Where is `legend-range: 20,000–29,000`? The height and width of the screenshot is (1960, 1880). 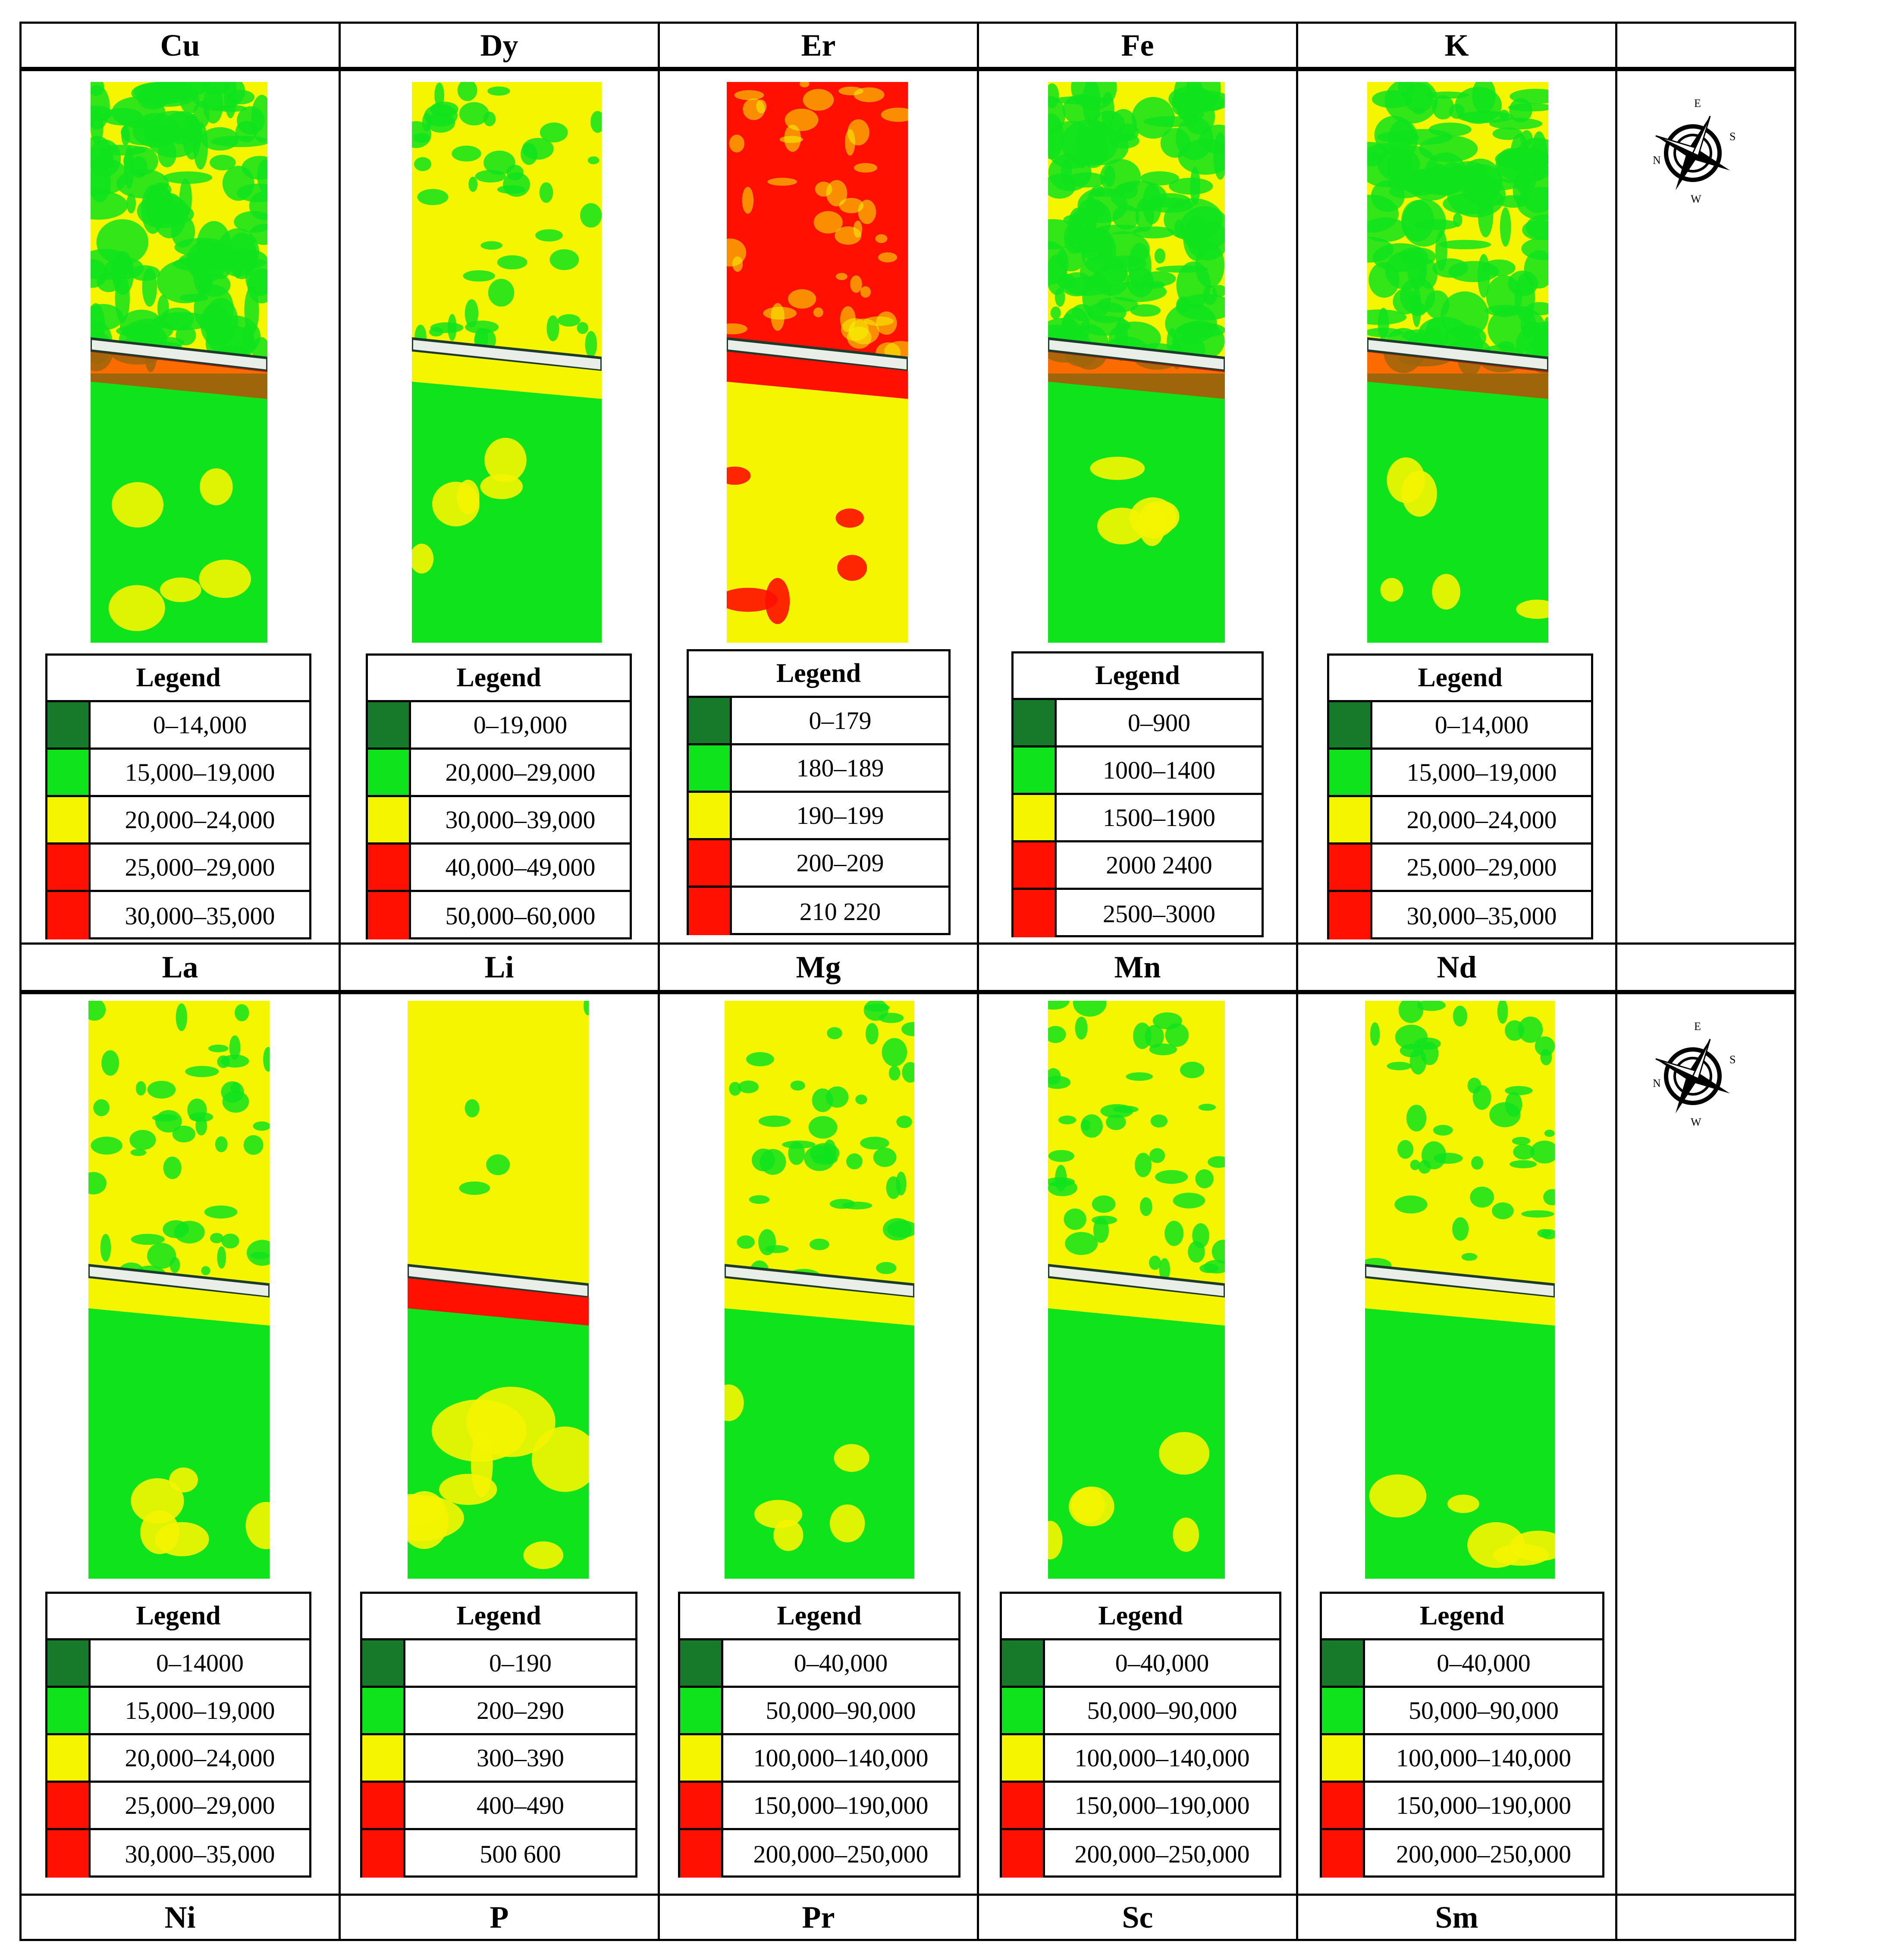 legend-range: 20,000–29,000 is located at coordinates (520, 772).